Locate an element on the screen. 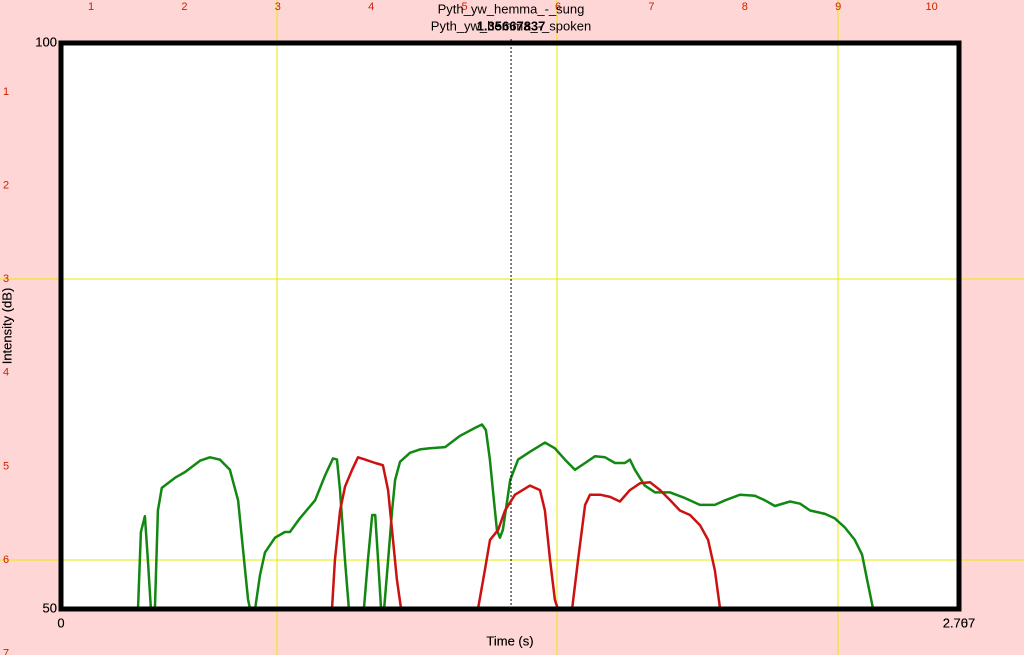  chart-title: Pyth_yw_hemma_-_sung is located at coordinates (511, 8).